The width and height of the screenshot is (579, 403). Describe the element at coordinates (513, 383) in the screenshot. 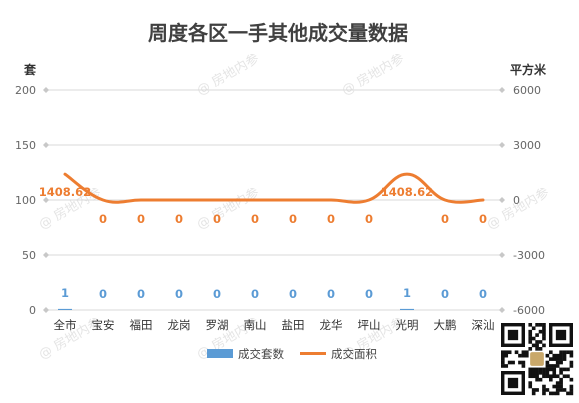

I see `qr-finder-inner` at that location.